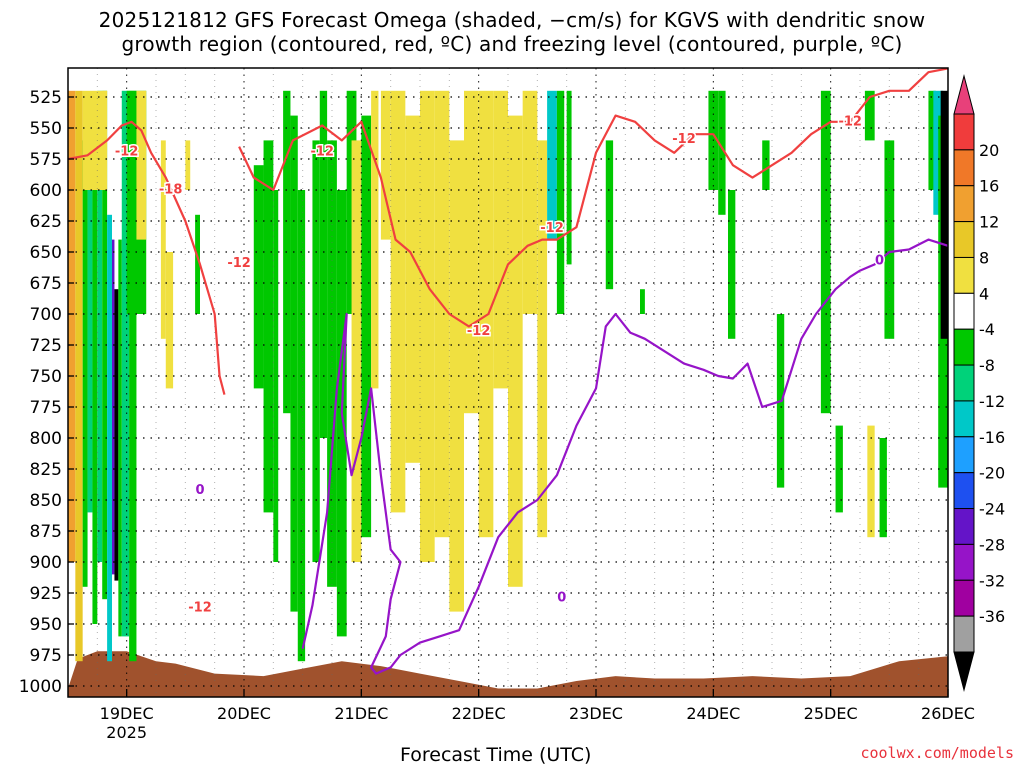 This screenshot has height=768, width=1024. What do you see at coordinates (127, 713) in the screenshot?
I see `x-tick-label: 19DEC` at bounding box center [127, 713].